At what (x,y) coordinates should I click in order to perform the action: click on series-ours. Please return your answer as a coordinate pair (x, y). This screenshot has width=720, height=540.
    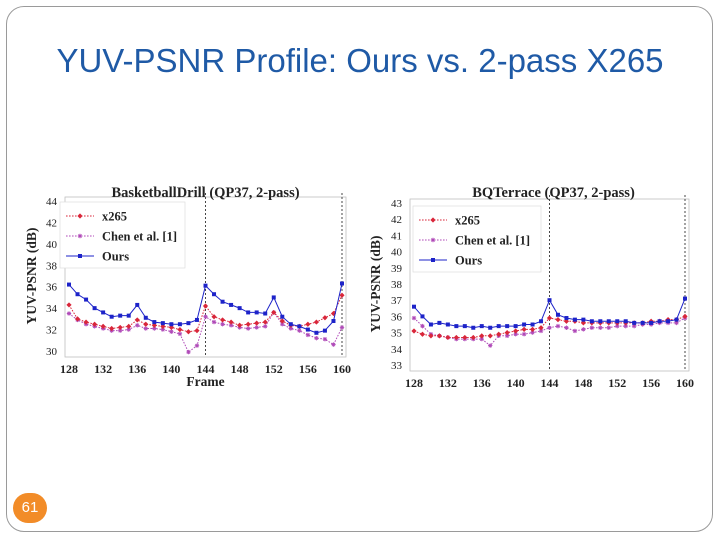
    Looking at the image, I should click on (205, 308).